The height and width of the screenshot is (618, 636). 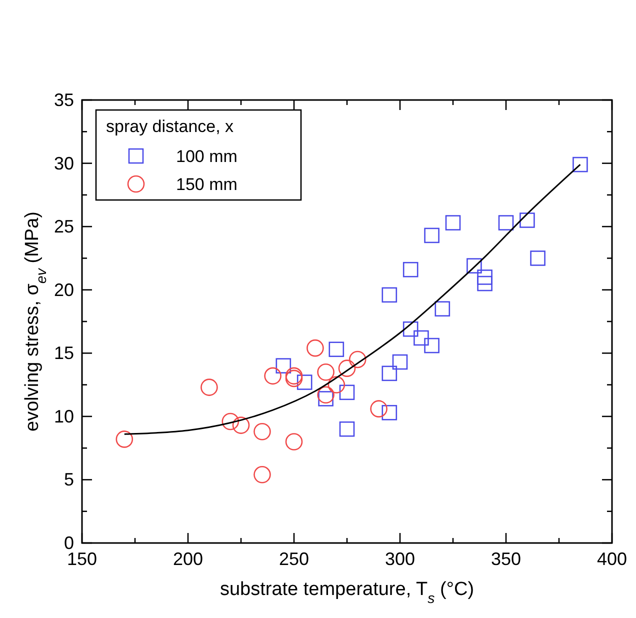 I want to click on y-tick-label: 20, so click(x=64, y=290).